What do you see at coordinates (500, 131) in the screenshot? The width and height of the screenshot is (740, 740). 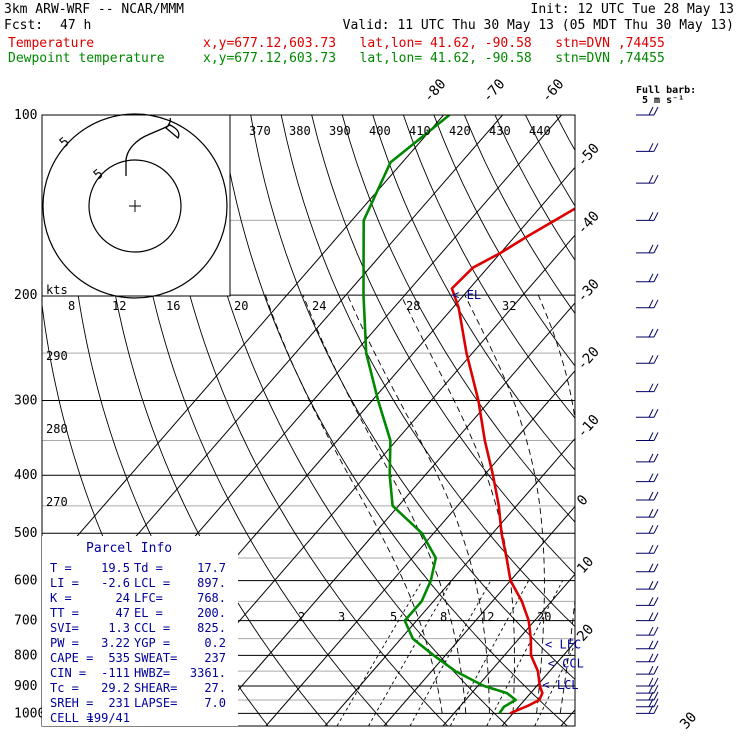 I see `theta-label: 430` at bounding box center [500, 131].